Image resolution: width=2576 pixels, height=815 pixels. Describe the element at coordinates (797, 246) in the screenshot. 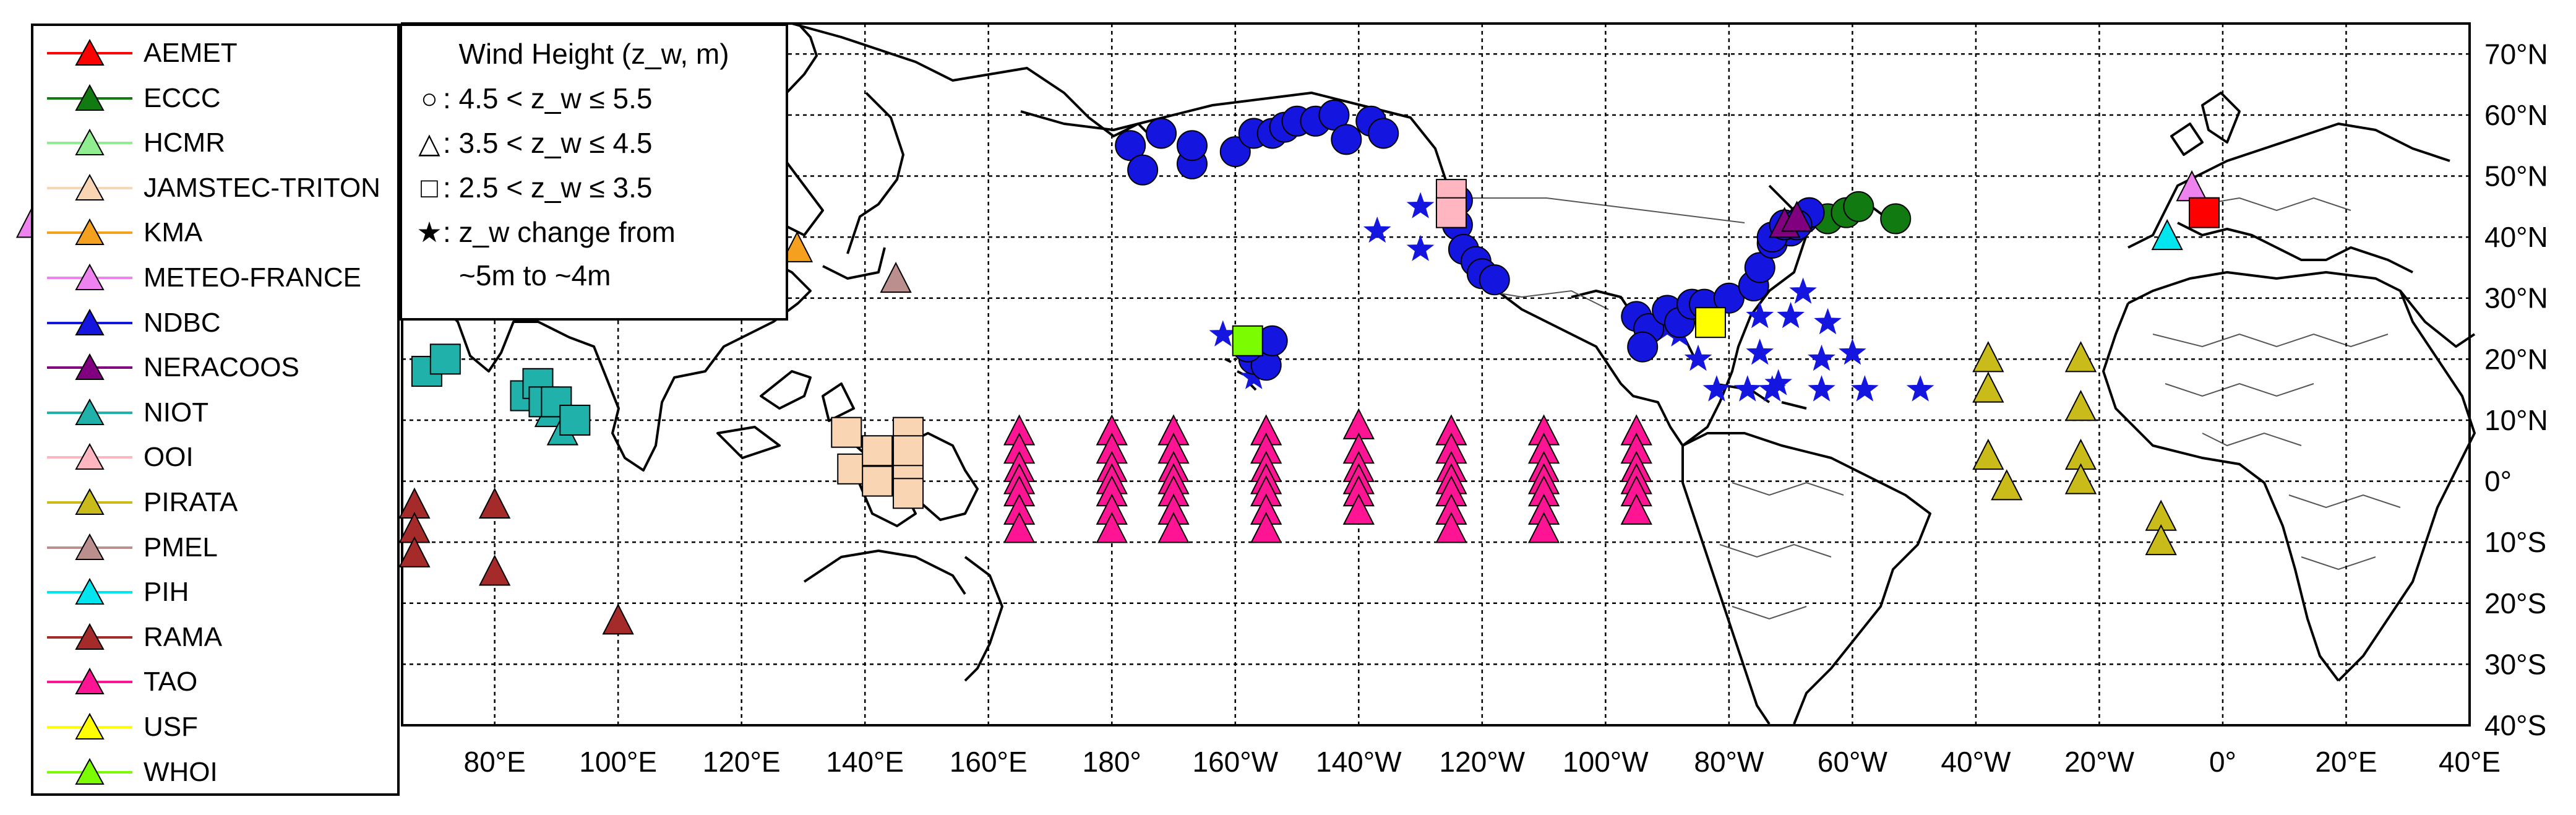

I see `station-marker-kma` at that location.